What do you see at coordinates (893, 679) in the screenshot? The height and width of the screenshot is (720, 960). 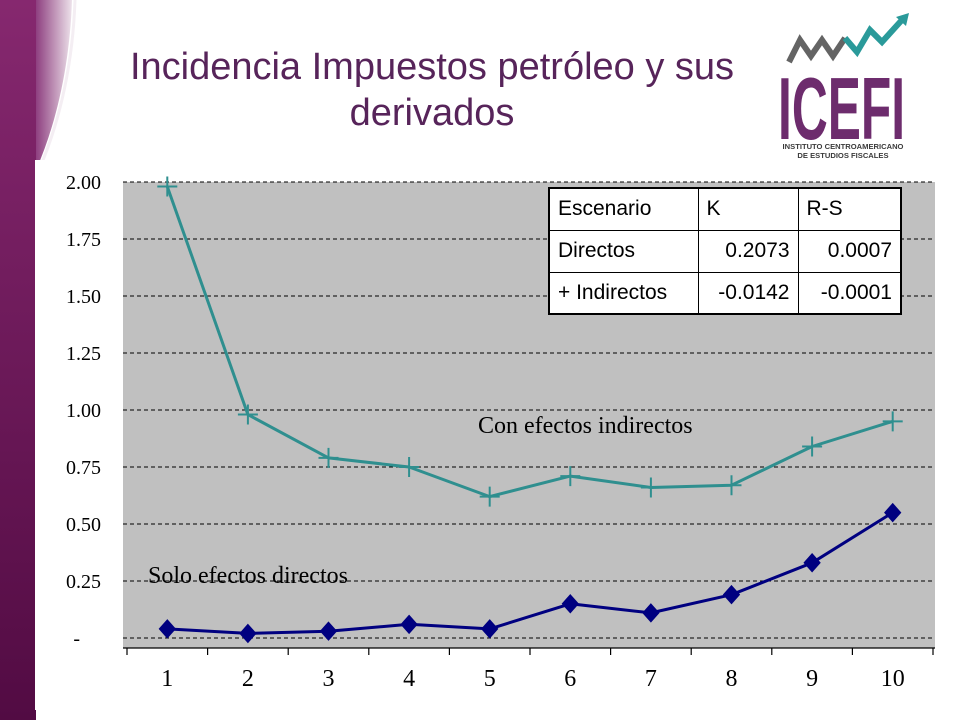 I see `x-tick-label: 10` at bounding box center [893, 679].